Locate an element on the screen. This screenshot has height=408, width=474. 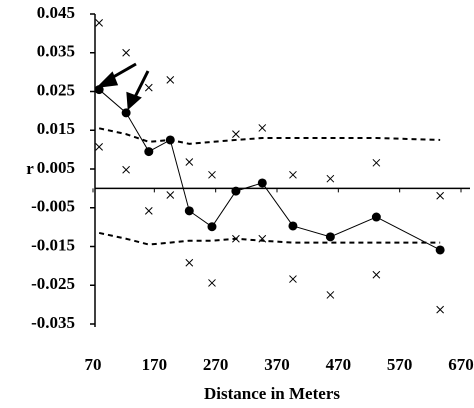
y-axis-label: r is located at coordinates (30, 168).